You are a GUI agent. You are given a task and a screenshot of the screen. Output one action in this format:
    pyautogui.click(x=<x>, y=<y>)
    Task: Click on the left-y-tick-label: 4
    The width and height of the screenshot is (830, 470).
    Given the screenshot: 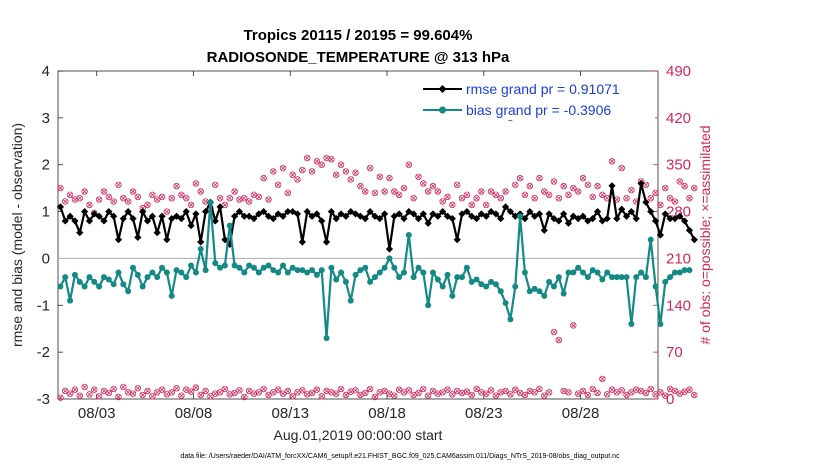 What is the action you would take?
    pyautogui.click(x=46, y=71)
    